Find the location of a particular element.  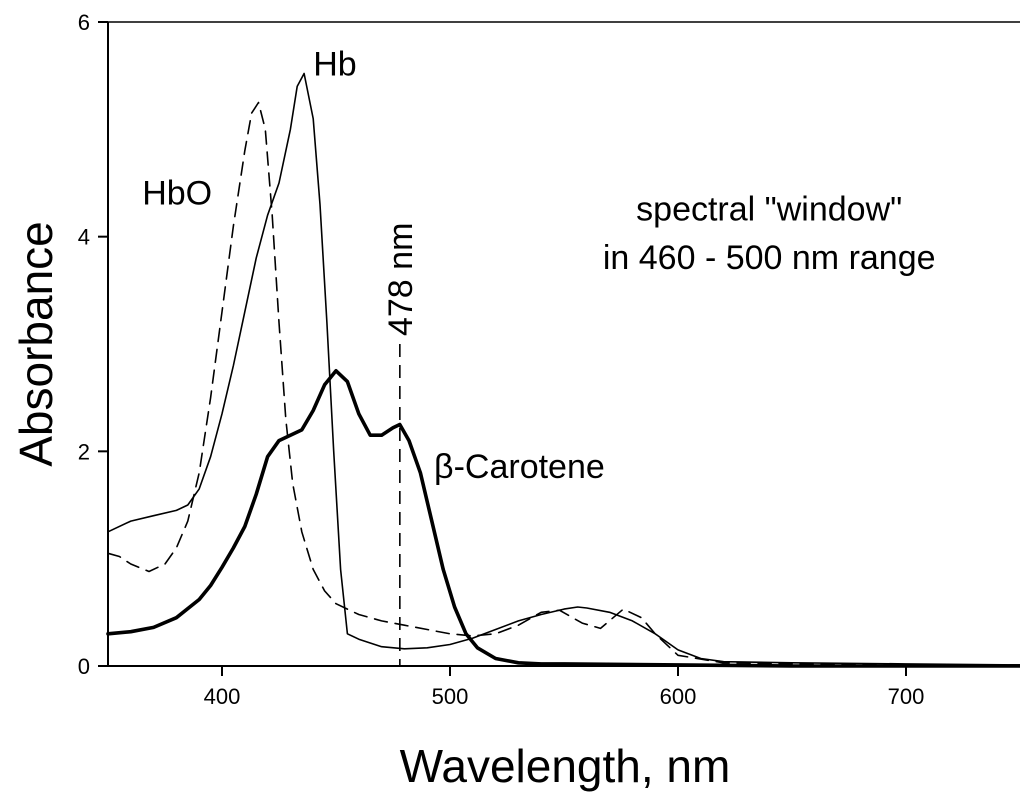

y-tick-label: 4 is located at coordinates (84, 237).